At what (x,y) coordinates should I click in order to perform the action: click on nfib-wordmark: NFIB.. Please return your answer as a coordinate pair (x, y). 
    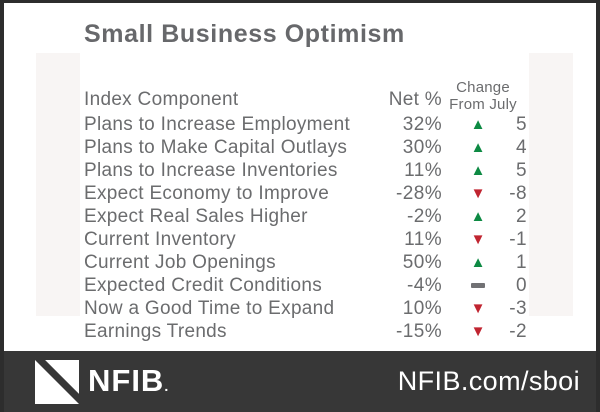
    Looking at the image, I should click on (128, 381).